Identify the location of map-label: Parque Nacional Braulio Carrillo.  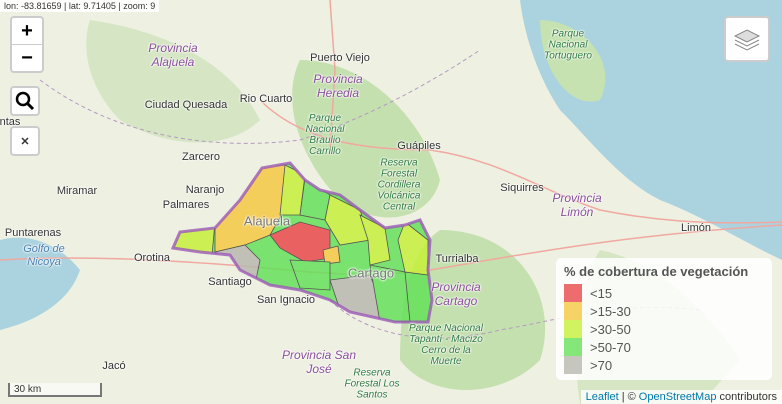
(325, 135).